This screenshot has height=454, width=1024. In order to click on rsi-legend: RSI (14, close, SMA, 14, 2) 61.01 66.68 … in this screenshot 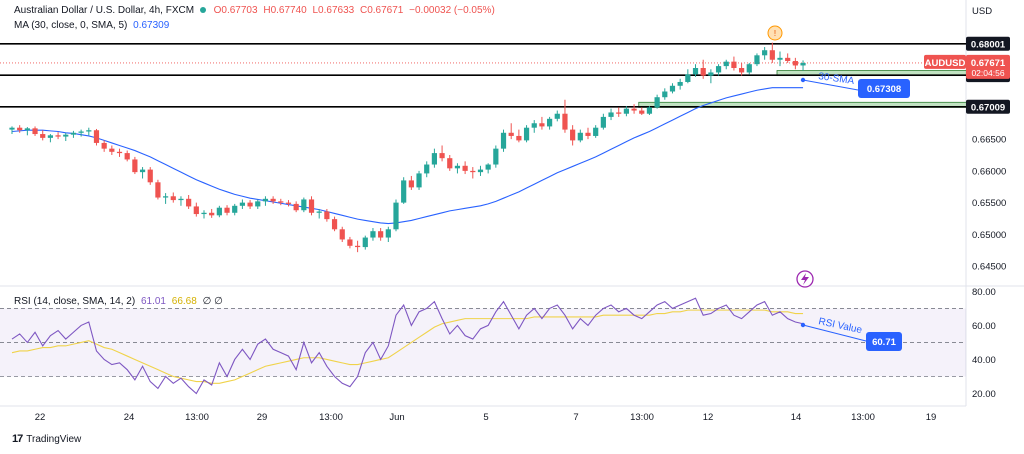, I will do `click(120, 301)`.